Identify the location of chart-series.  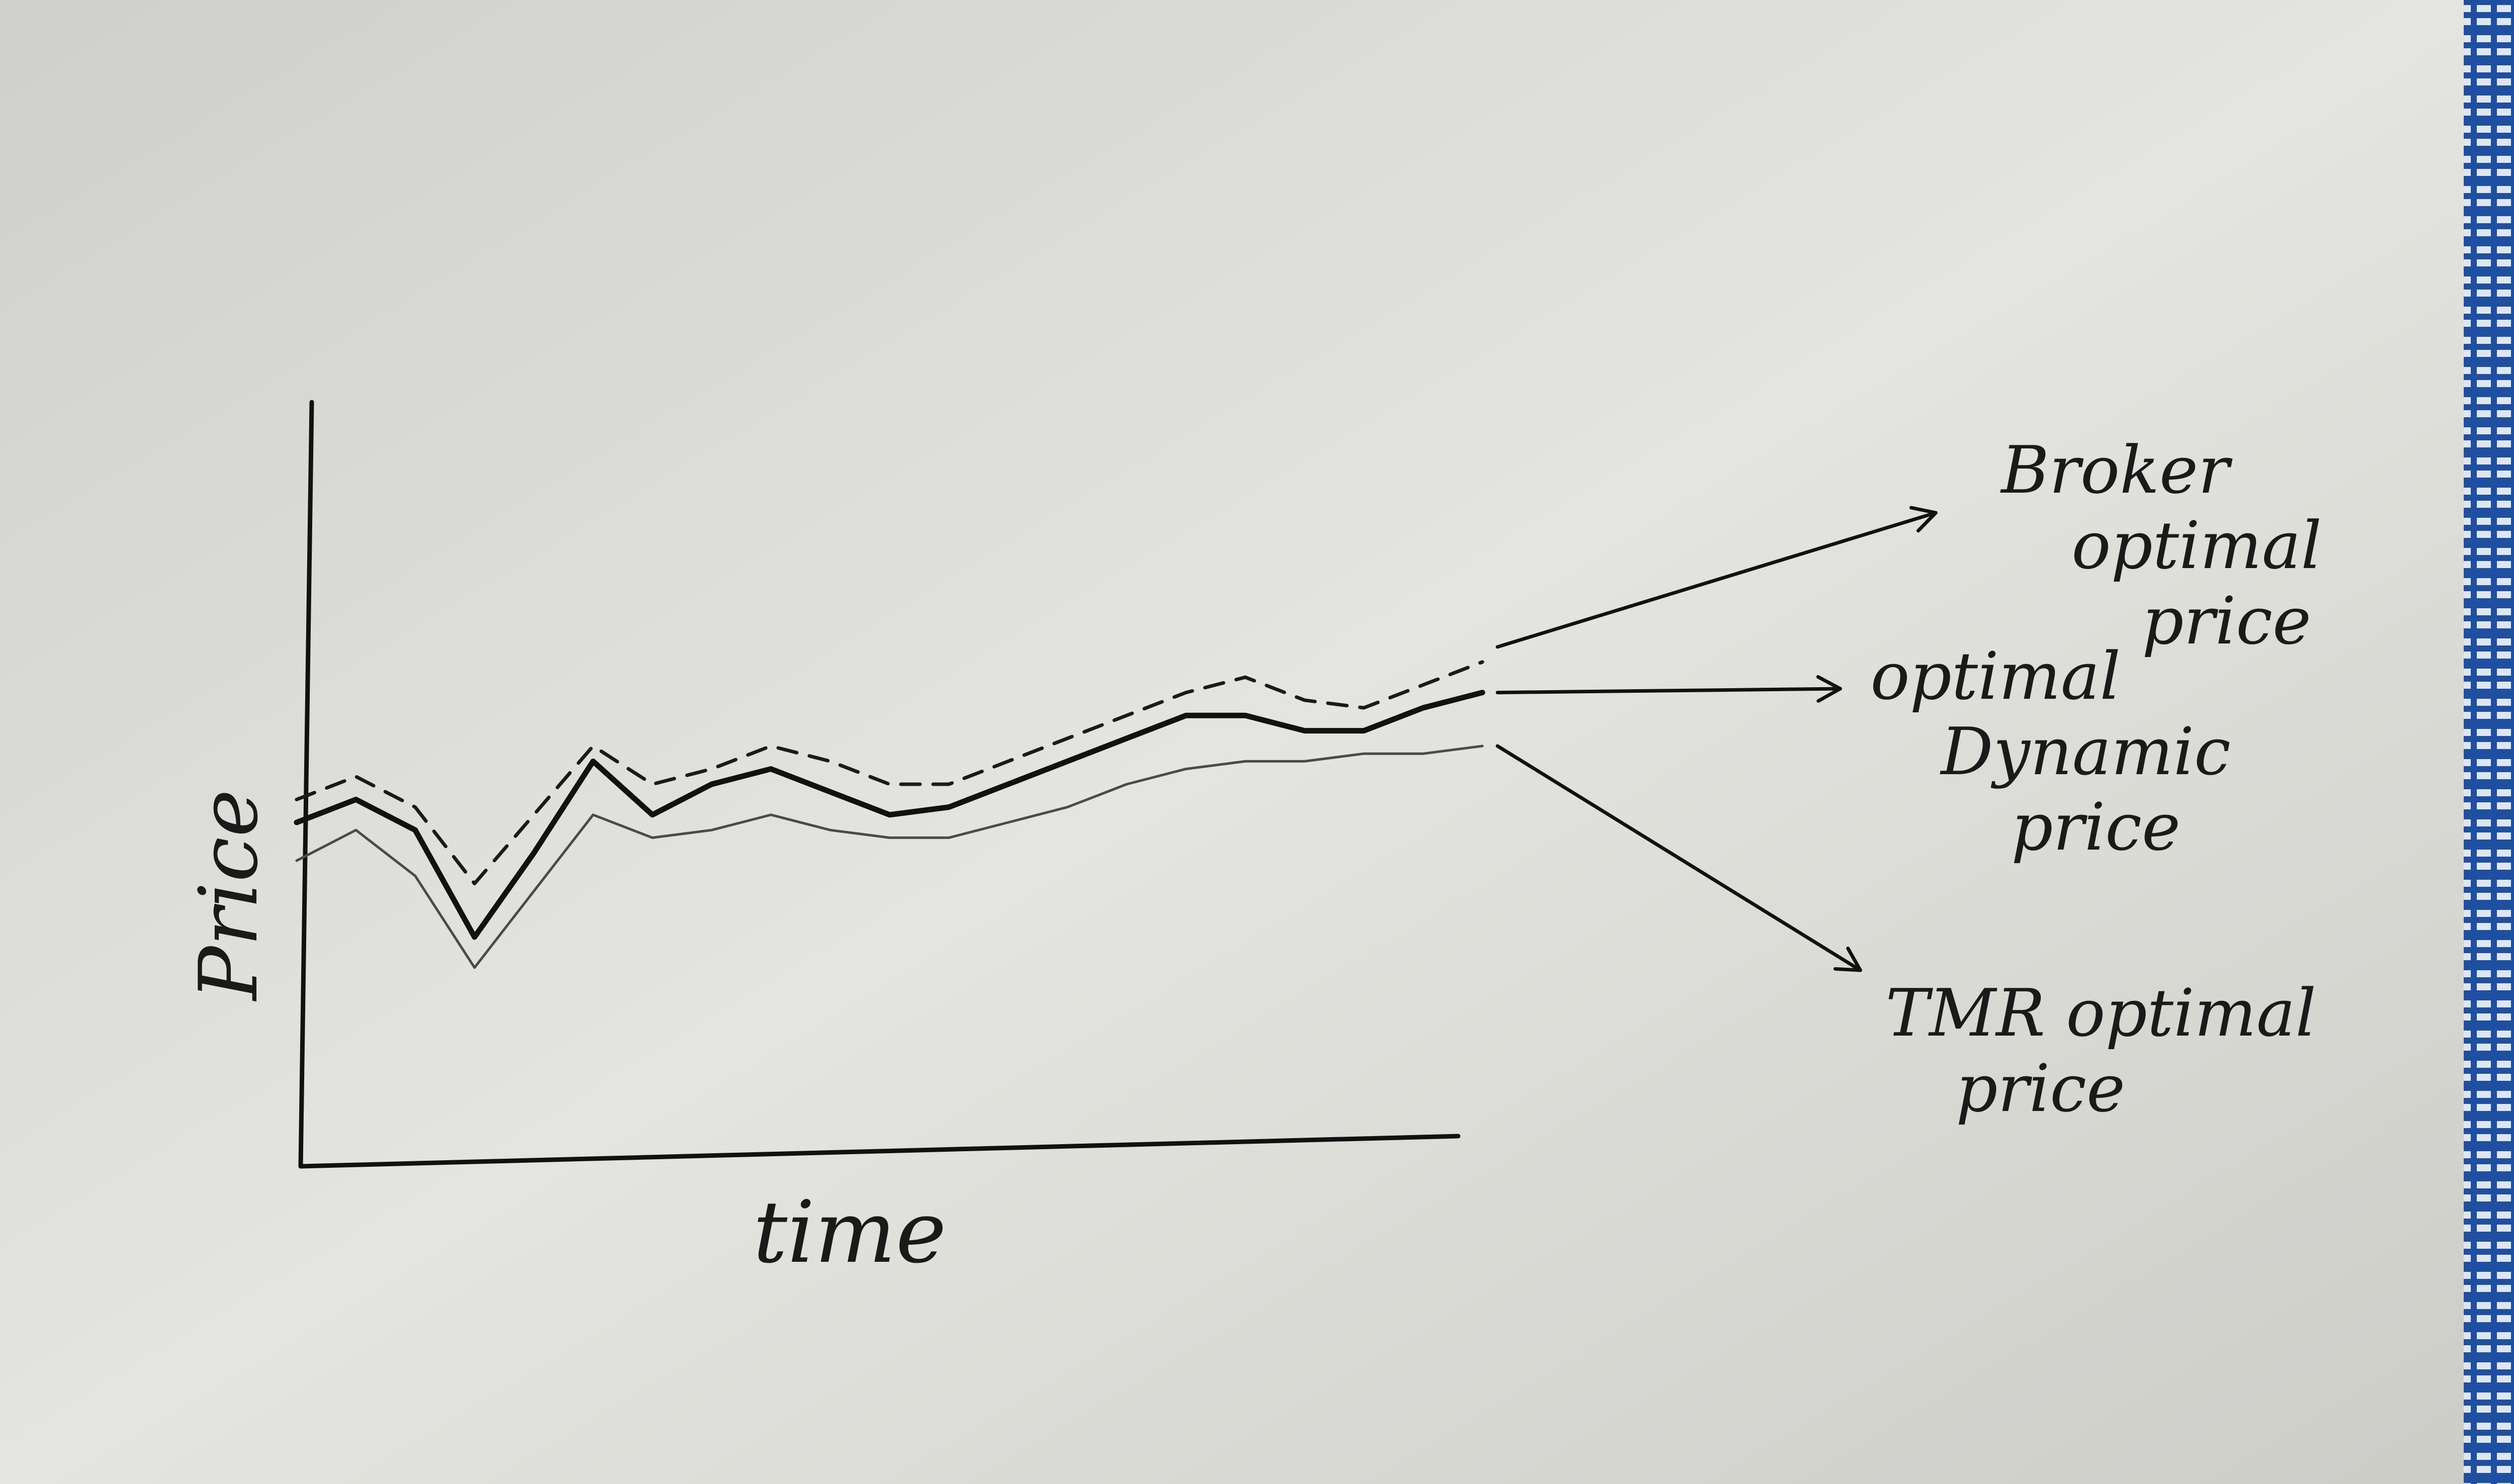
(889, 814).